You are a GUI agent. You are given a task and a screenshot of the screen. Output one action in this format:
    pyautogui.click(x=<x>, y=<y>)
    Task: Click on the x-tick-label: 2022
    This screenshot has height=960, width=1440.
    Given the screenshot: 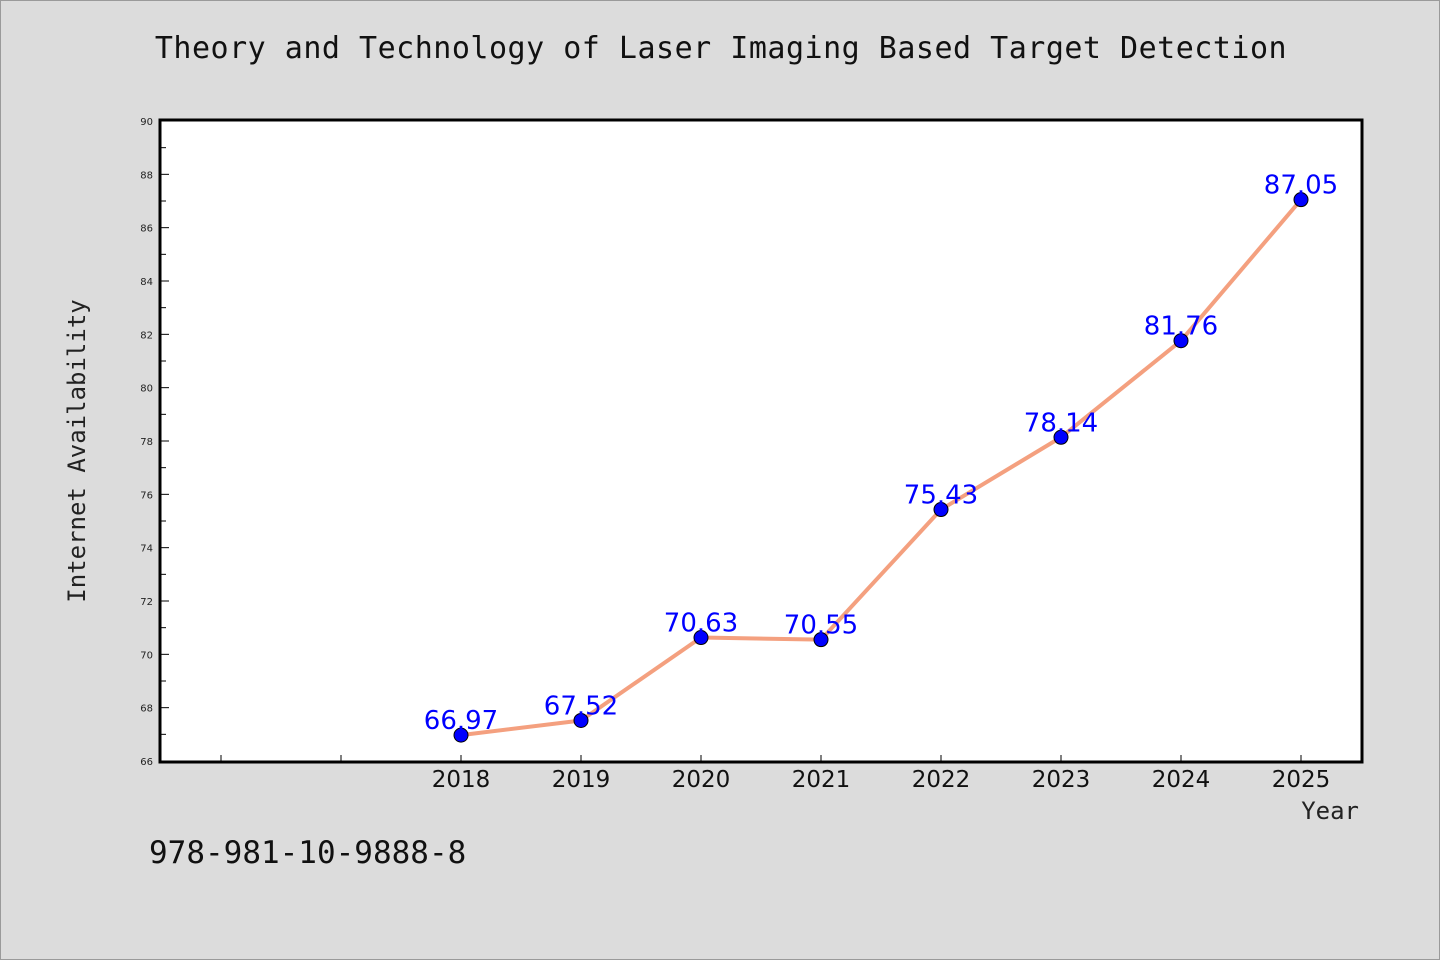 What is the action you would take?
    pyautogui.click(x=941, y=780)
    